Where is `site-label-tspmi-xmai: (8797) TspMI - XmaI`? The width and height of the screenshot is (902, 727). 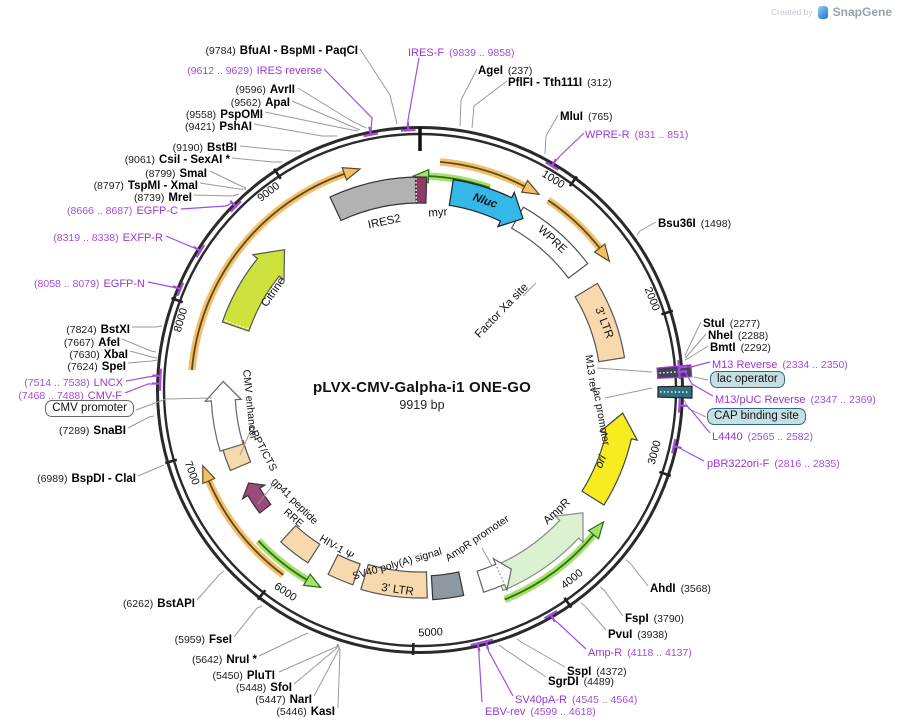
site-label-tspmi-xmai: (8797) TspMI - XmaI is located at coordinates (145, 186).